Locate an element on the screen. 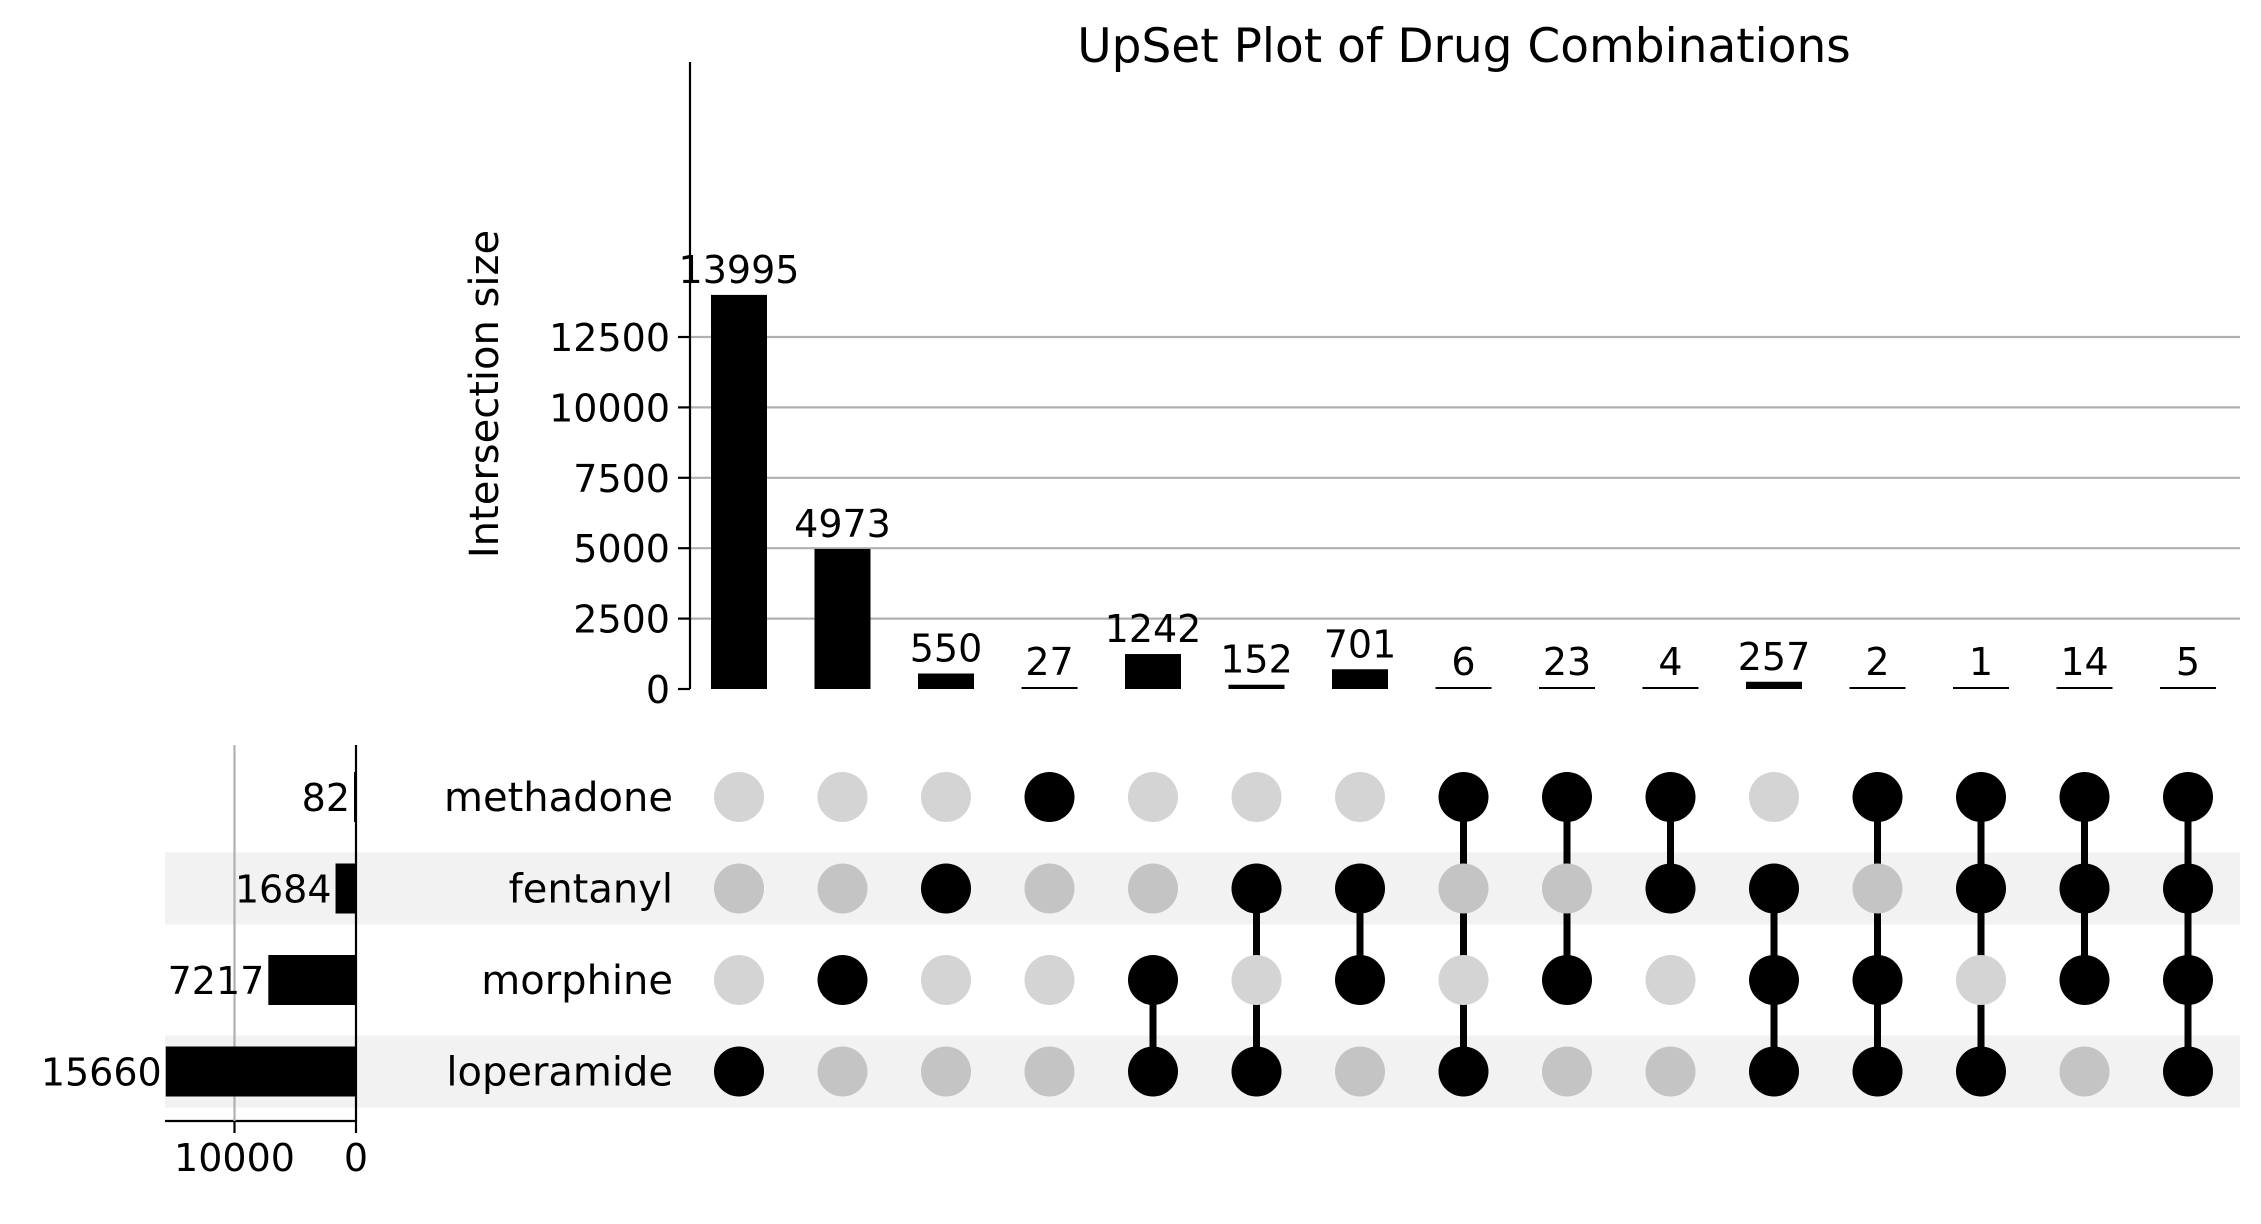  bar-value-label: 13995 is located at coordinates (739, 270).